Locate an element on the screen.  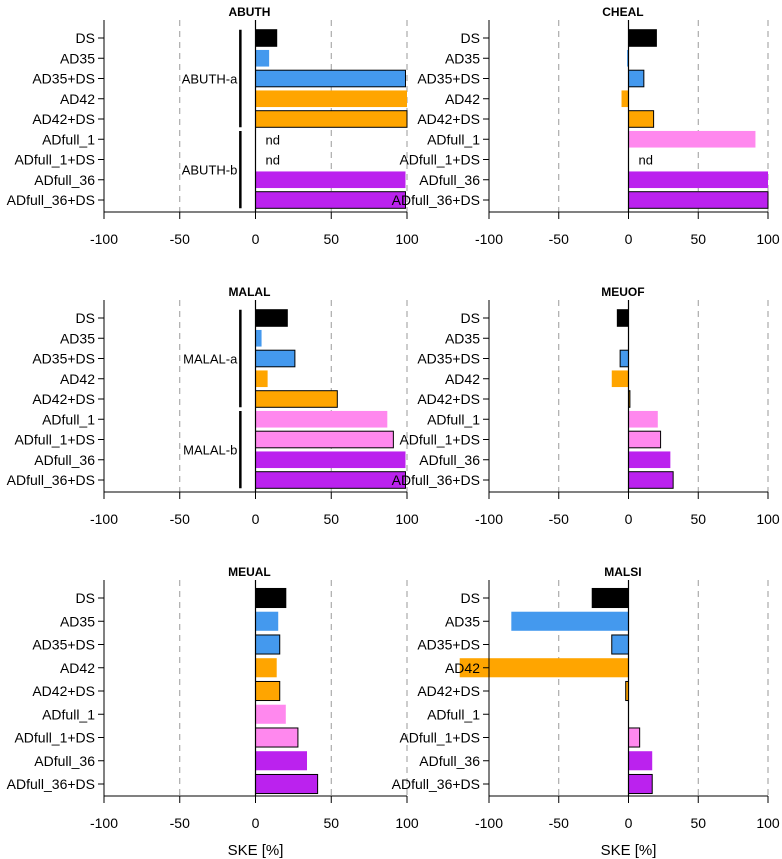
group-label: MALAL-a is located at coordinates (210, 359).